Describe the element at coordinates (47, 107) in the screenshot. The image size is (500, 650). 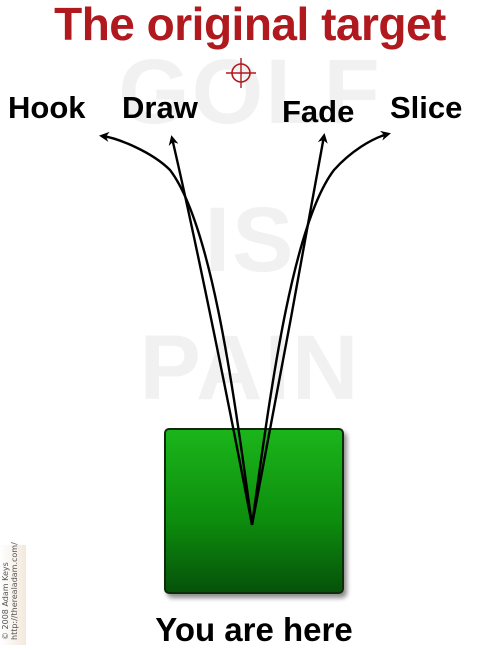
I see `shot-label-hook: Hook` at that location.